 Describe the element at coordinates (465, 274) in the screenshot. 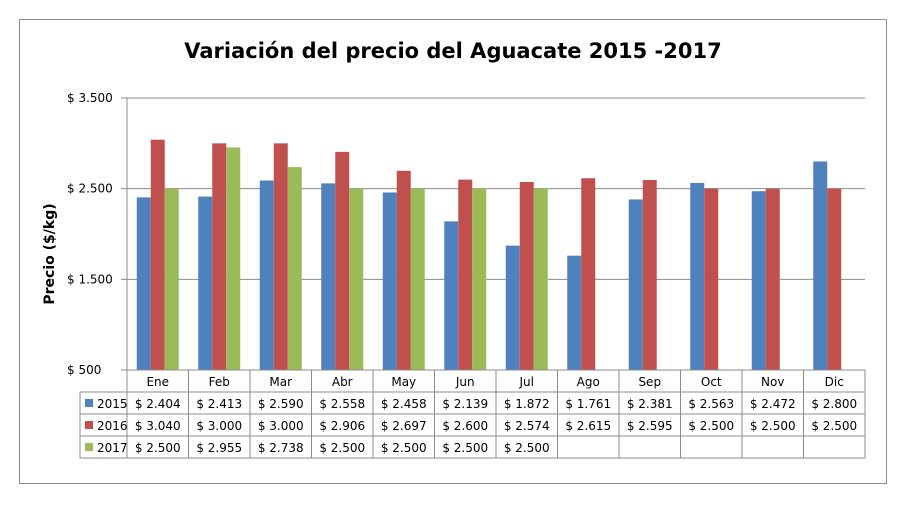

I see `bar-2016-Jun` at that location.